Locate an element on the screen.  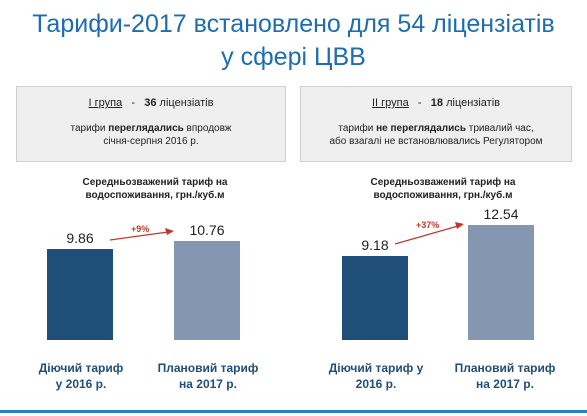
chart-1-title-line-1: Середньозважений тариф на is located at coordinates (155, 182).